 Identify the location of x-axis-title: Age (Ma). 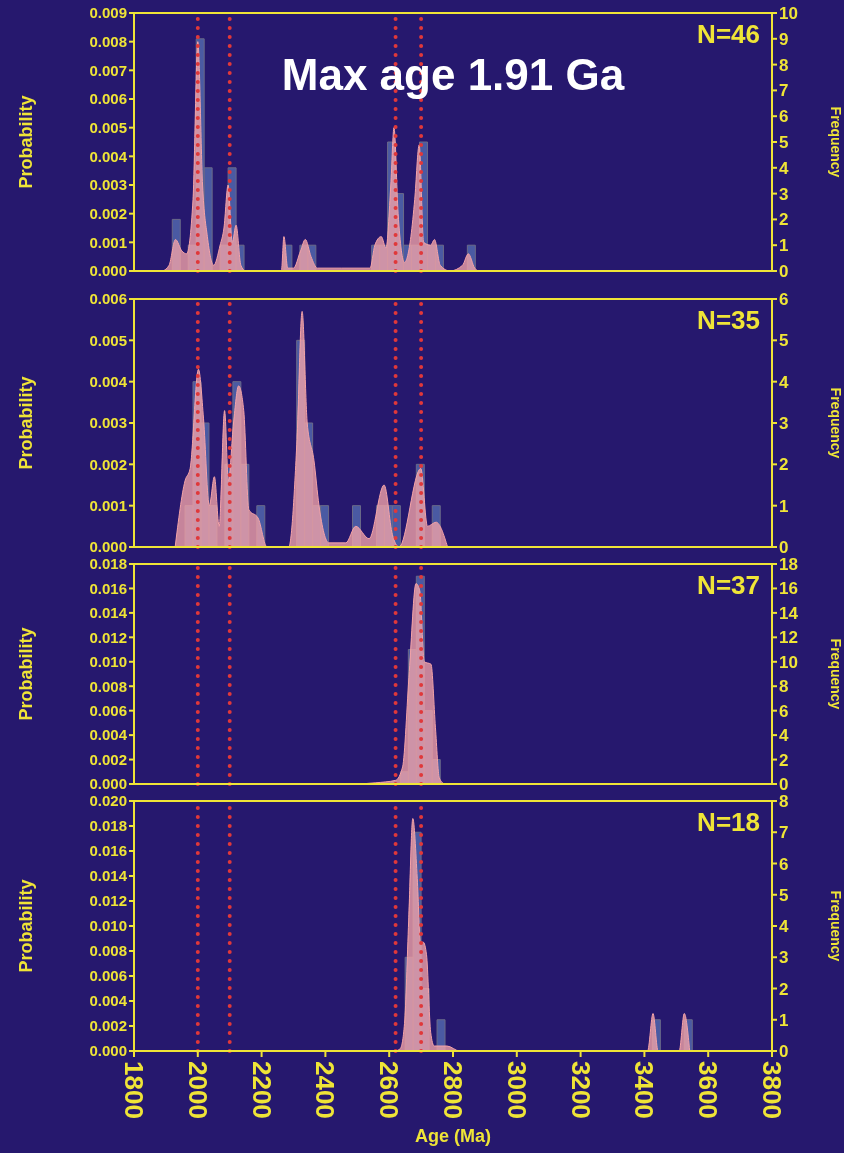
(453, 1136).